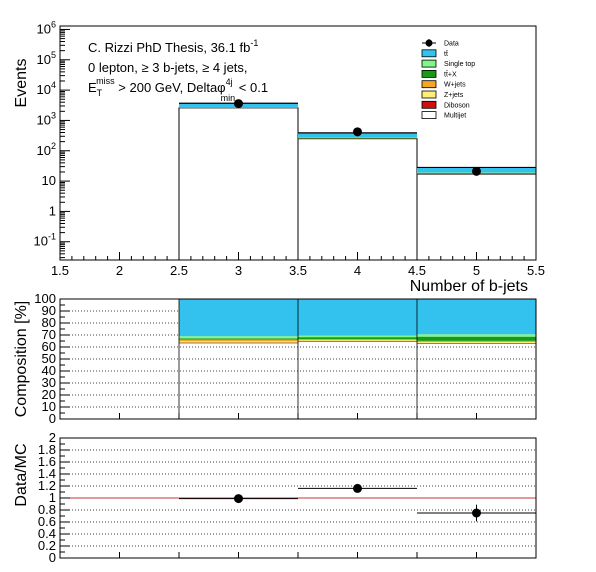 The height and width of the screenshot is (572, 596). Describe the element at coordinates (45, 240) in the screenshot. I see `y-tick-label: 10⁻¹` at that location.